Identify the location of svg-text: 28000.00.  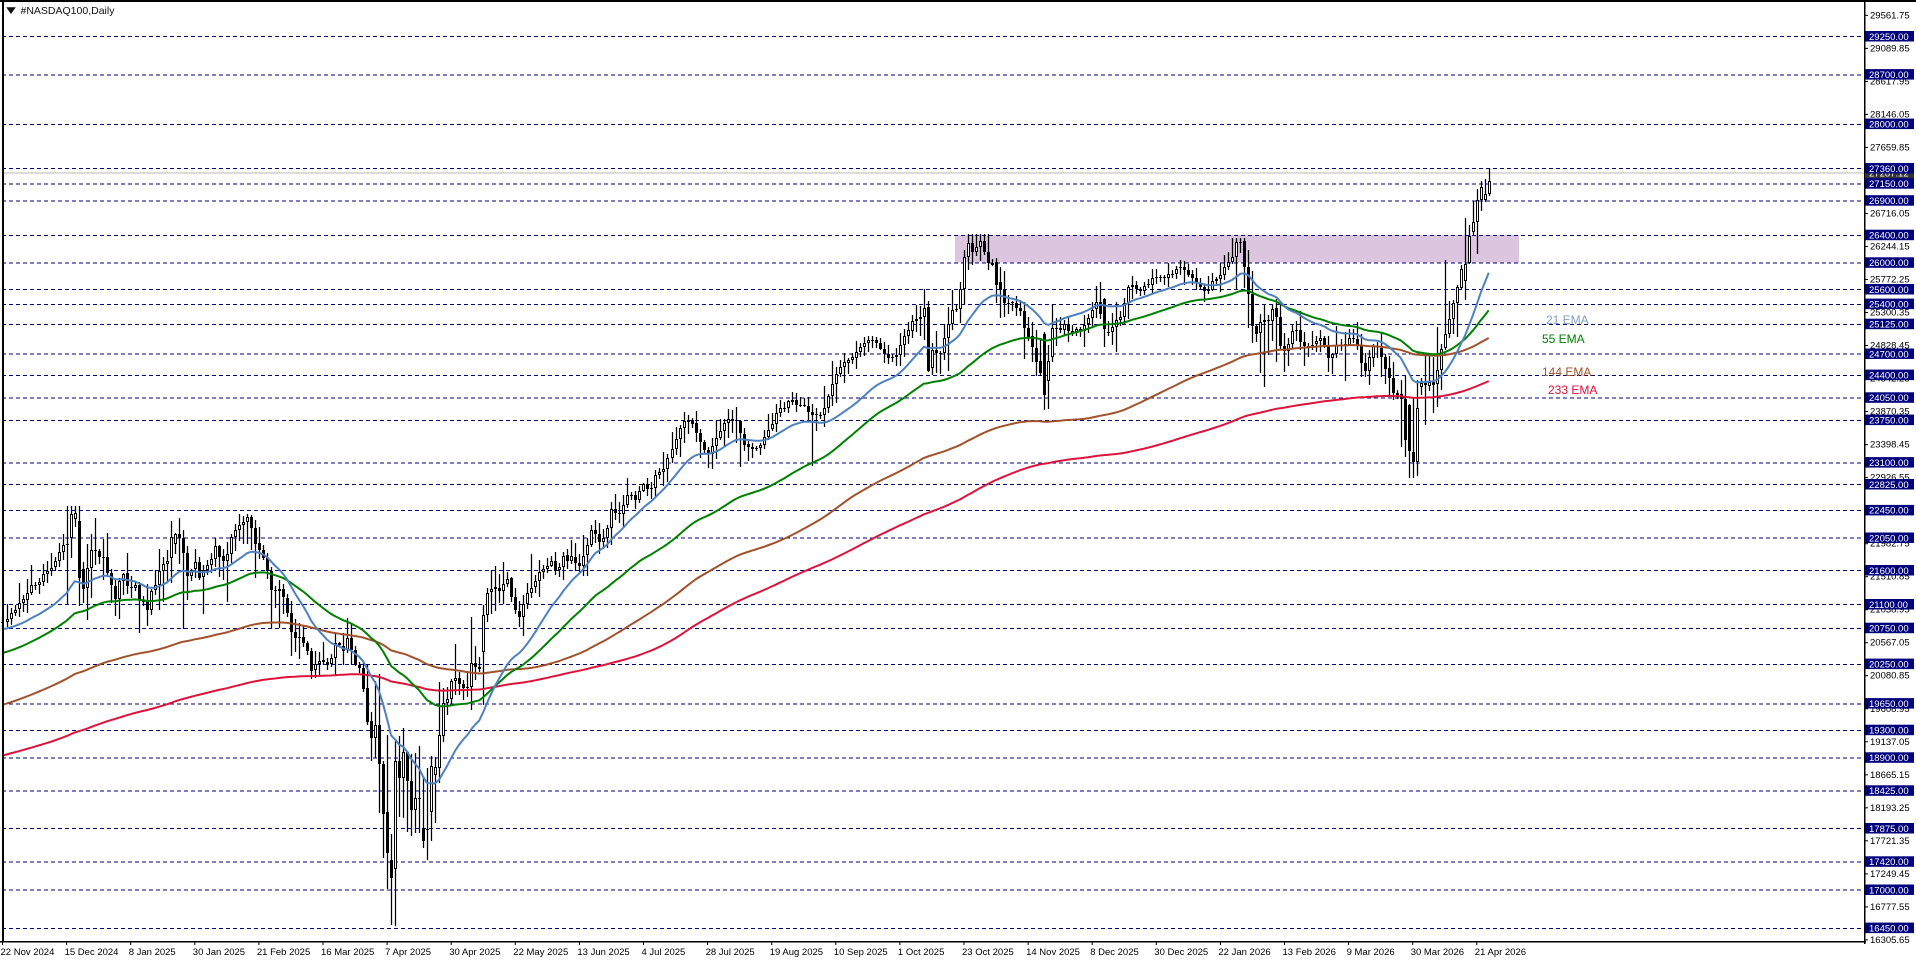
(1889, 124).